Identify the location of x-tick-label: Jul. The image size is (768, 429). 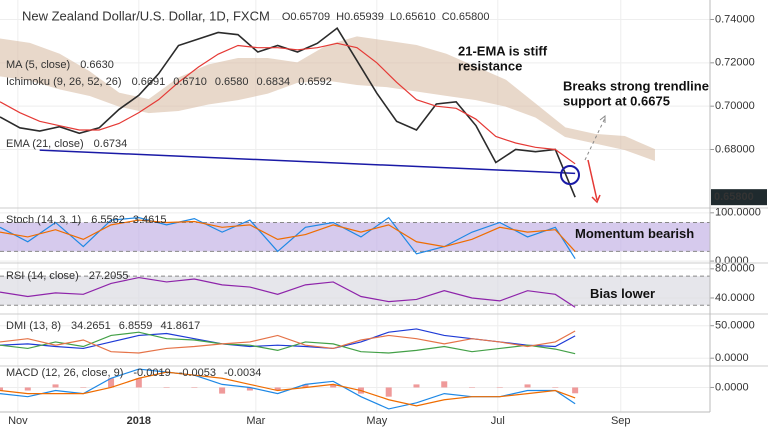
(498, 421).